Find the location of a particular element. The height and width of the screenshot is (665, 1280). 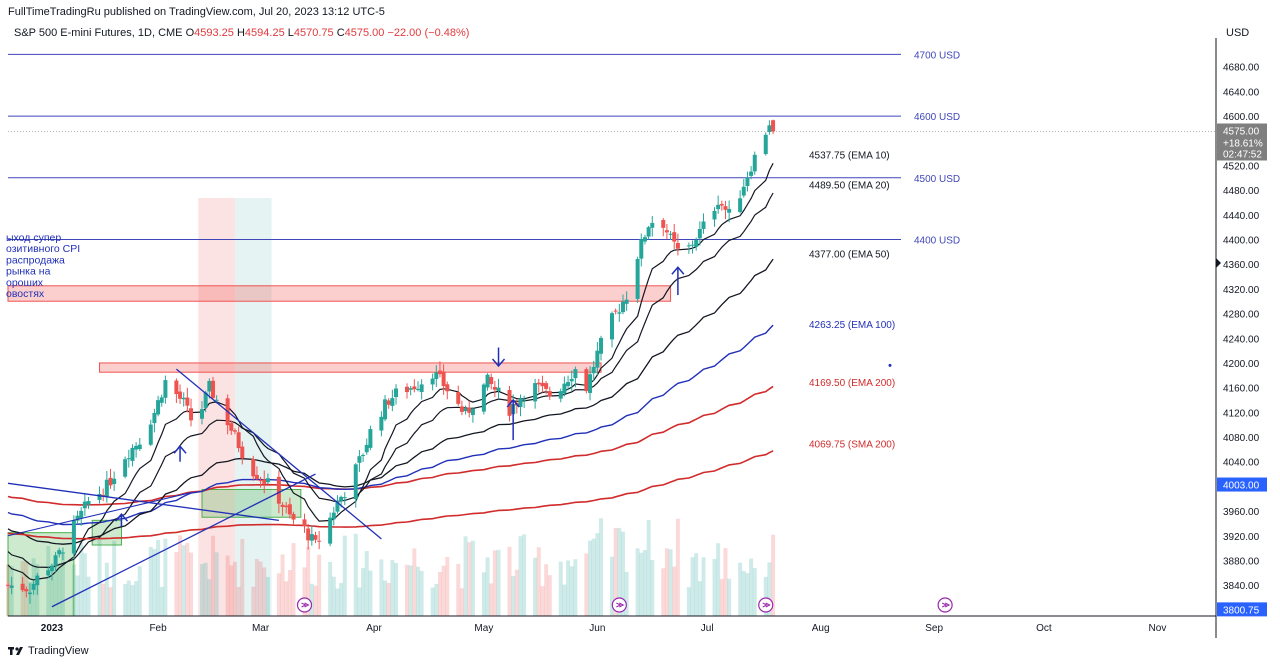

x-tick-label: Nov is located at coordinates (1158, 628).